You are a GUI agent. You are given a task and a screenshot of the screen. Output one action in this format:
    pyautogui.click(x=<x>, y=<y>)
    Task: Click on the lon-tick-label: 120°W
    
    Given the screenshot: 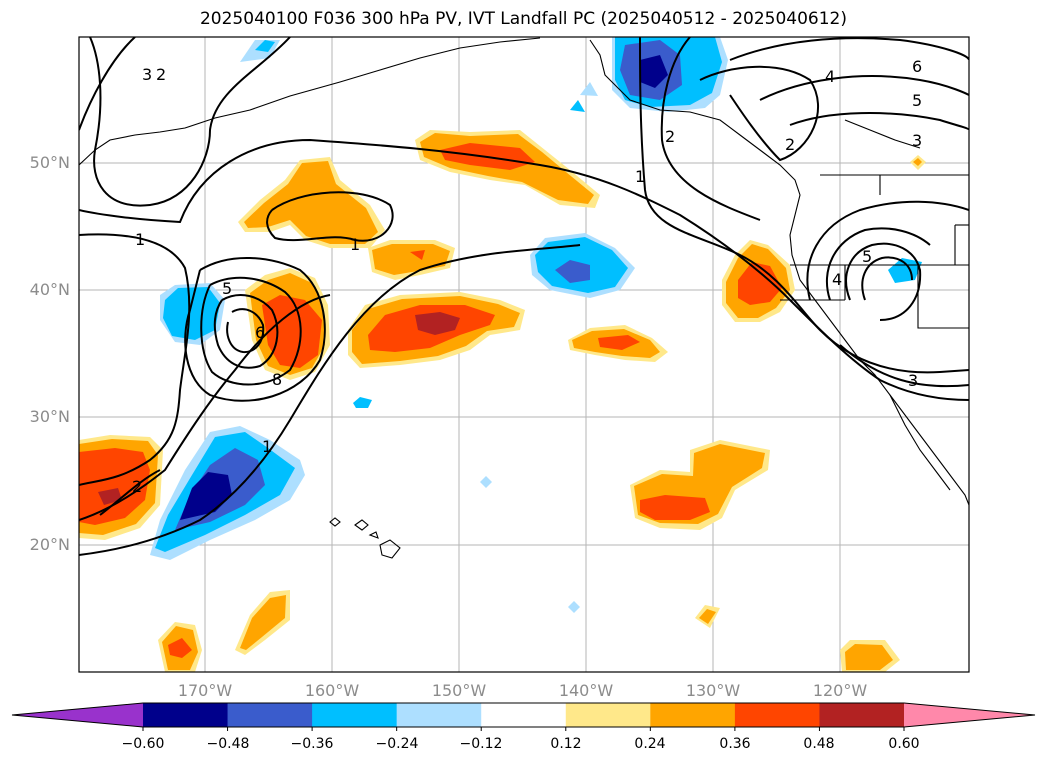 What is the action you would take?
    pyautogui.click(x=840, y=690)
    